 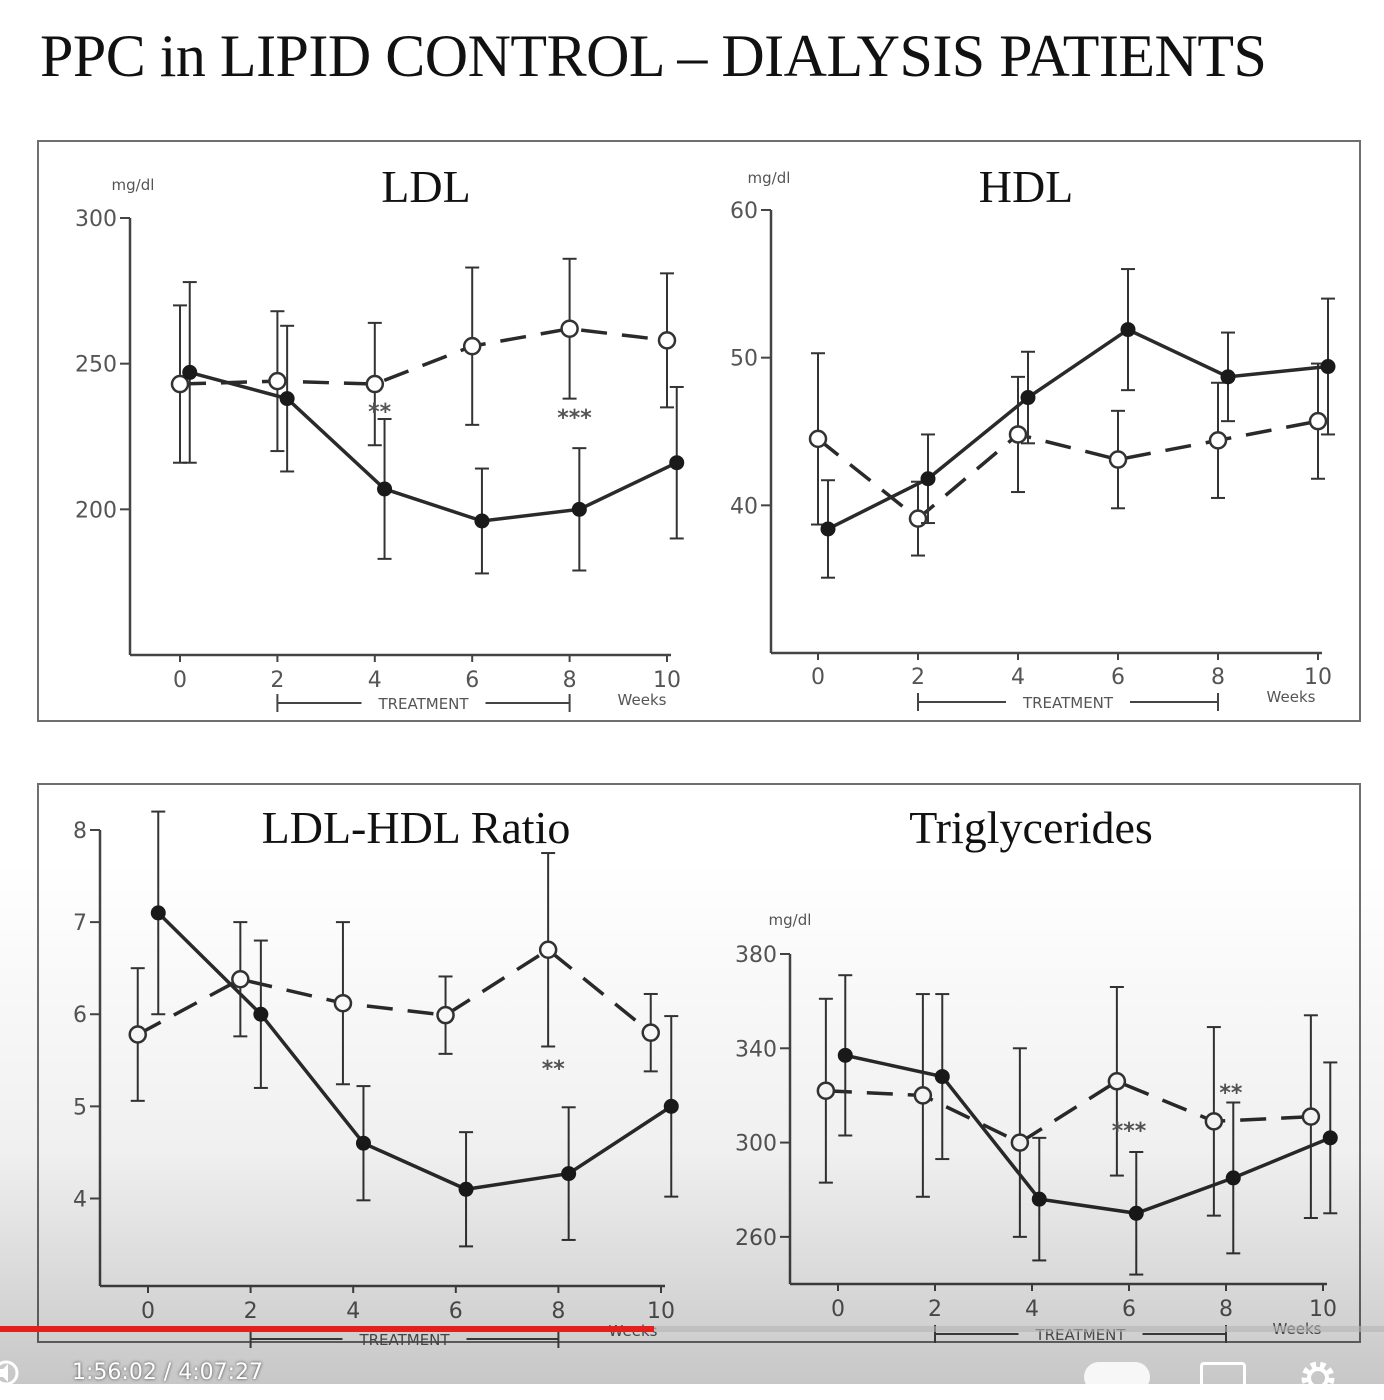 I want to click on slide-title: PPC in LIPID CONTROL – DIALYSIS PATIENTS, so click(x=653, y=56).